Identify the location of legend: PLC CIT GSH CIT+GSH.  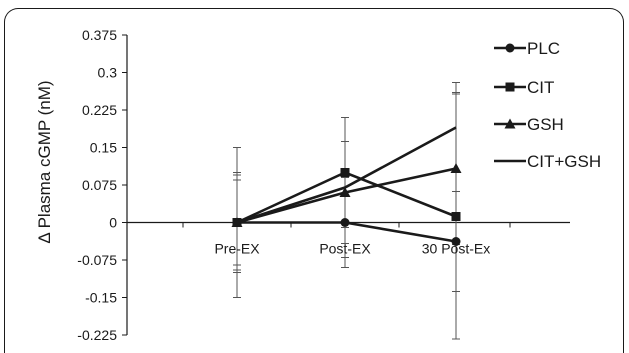
(547, 105).